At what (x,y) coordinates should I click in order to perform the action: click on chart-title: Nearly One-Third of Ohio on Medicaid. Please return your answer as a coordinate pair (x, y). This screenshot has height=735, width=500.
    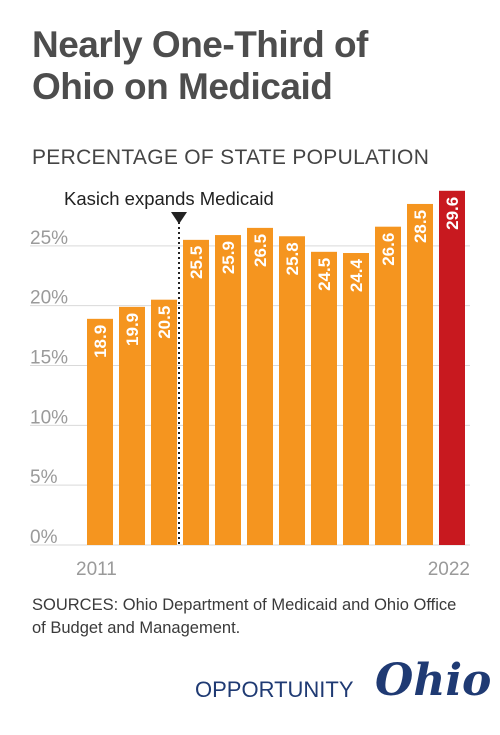
    Looking at the image, I should click on (252, 66).